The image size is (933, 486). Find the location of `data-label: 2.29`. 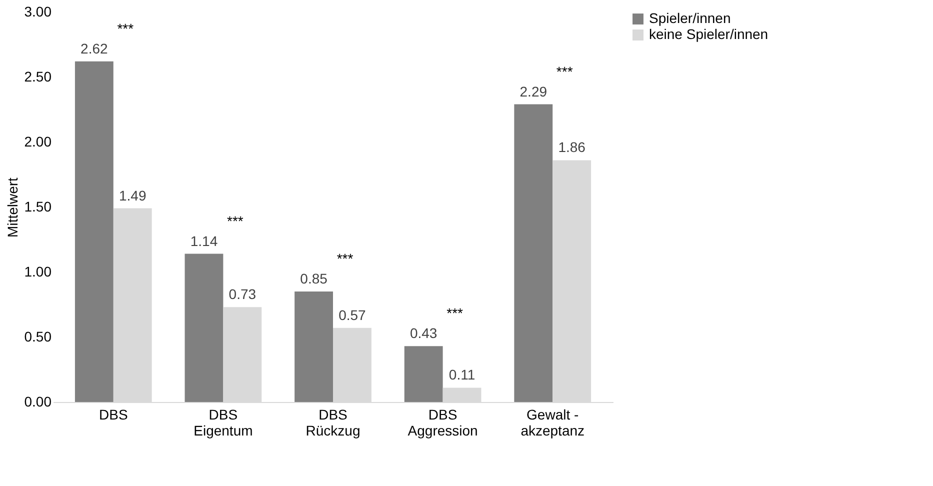

data-label: 2.29 is located at coordinates (534, 91).